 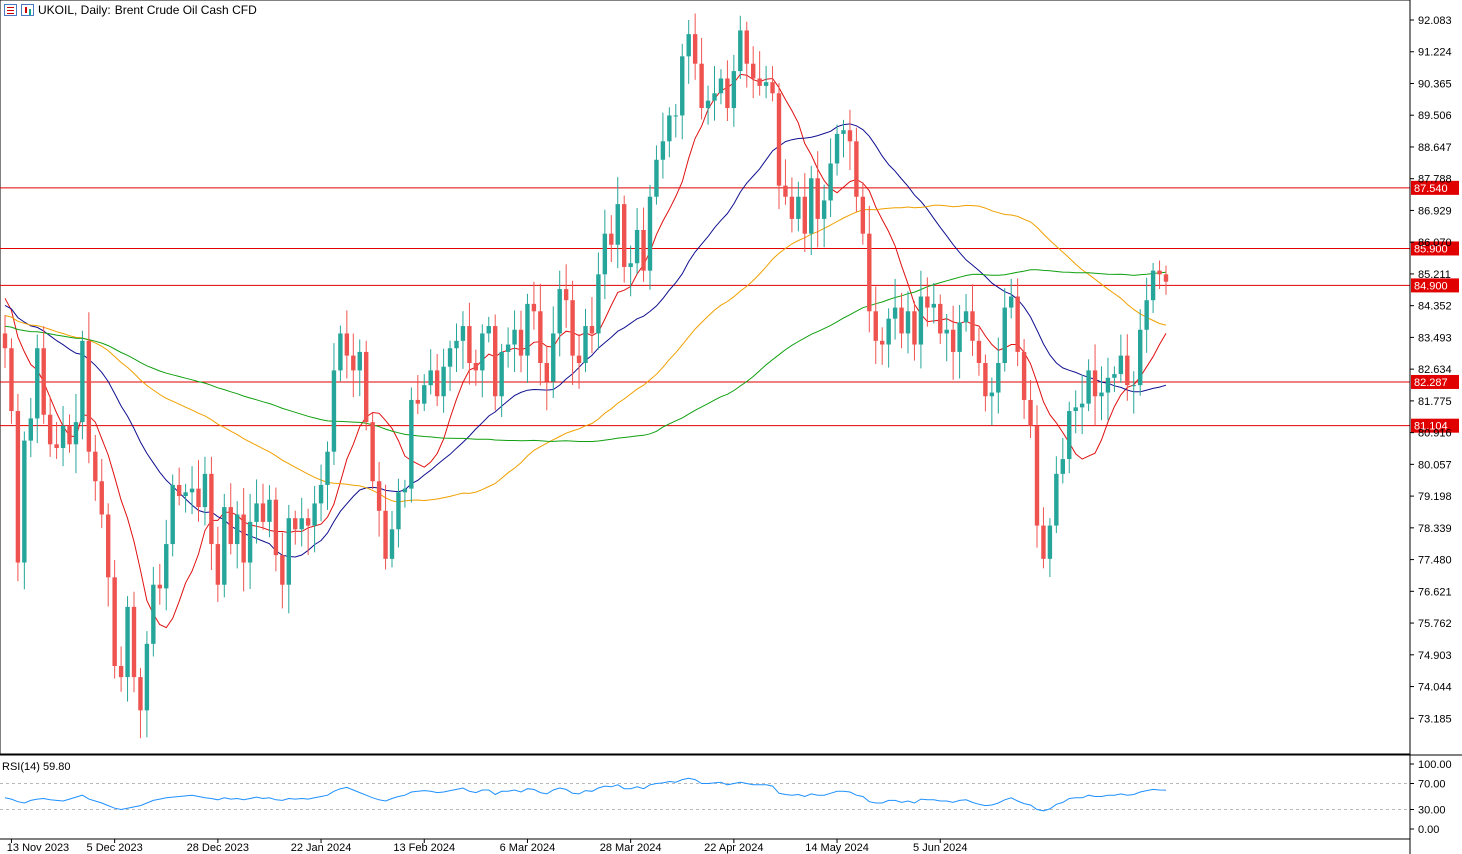 What do you see at coordinates (1431, 286) in the screenshot?
I see `level-badge-label: 84.900` at bounding box center [1431, 286].